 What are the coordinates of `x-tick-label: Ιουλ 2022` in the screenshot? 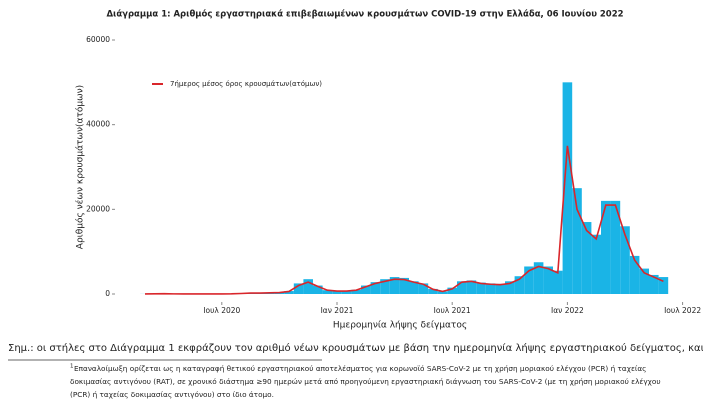 It's located at (682, 310).